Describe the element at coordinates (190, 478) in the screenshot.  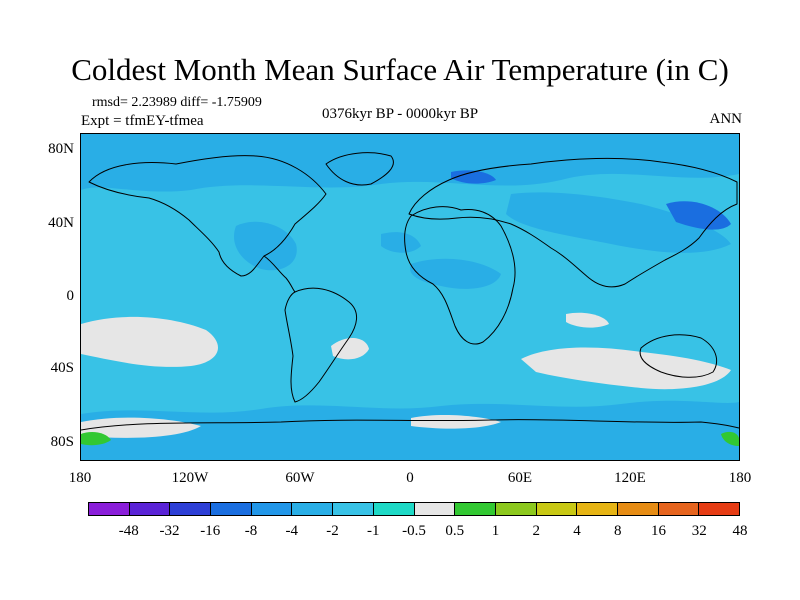
I see `lon-label-120w: 120W` at that location.